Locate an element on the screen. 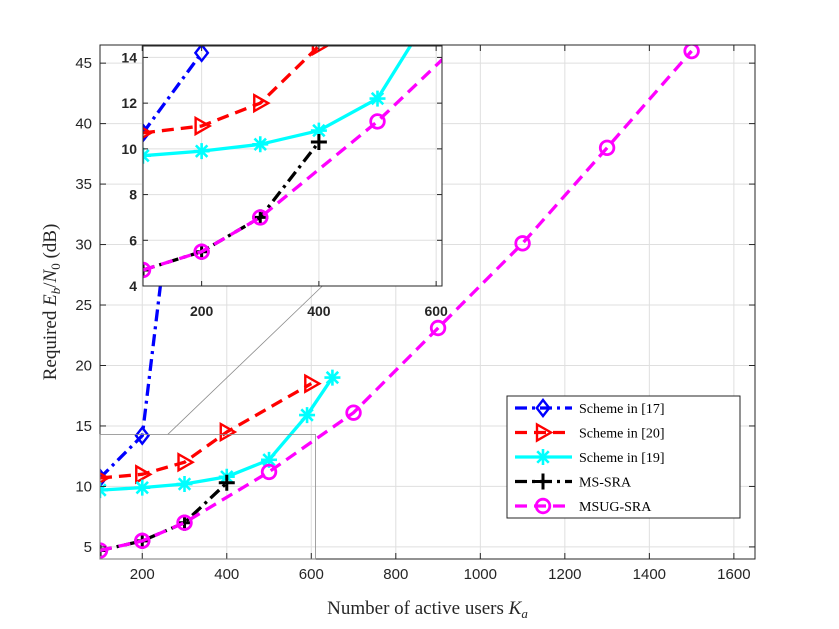 The height and width of the screenshot is (629, 839). legend-item: MS-SRA is located at coordinates (573, 482).